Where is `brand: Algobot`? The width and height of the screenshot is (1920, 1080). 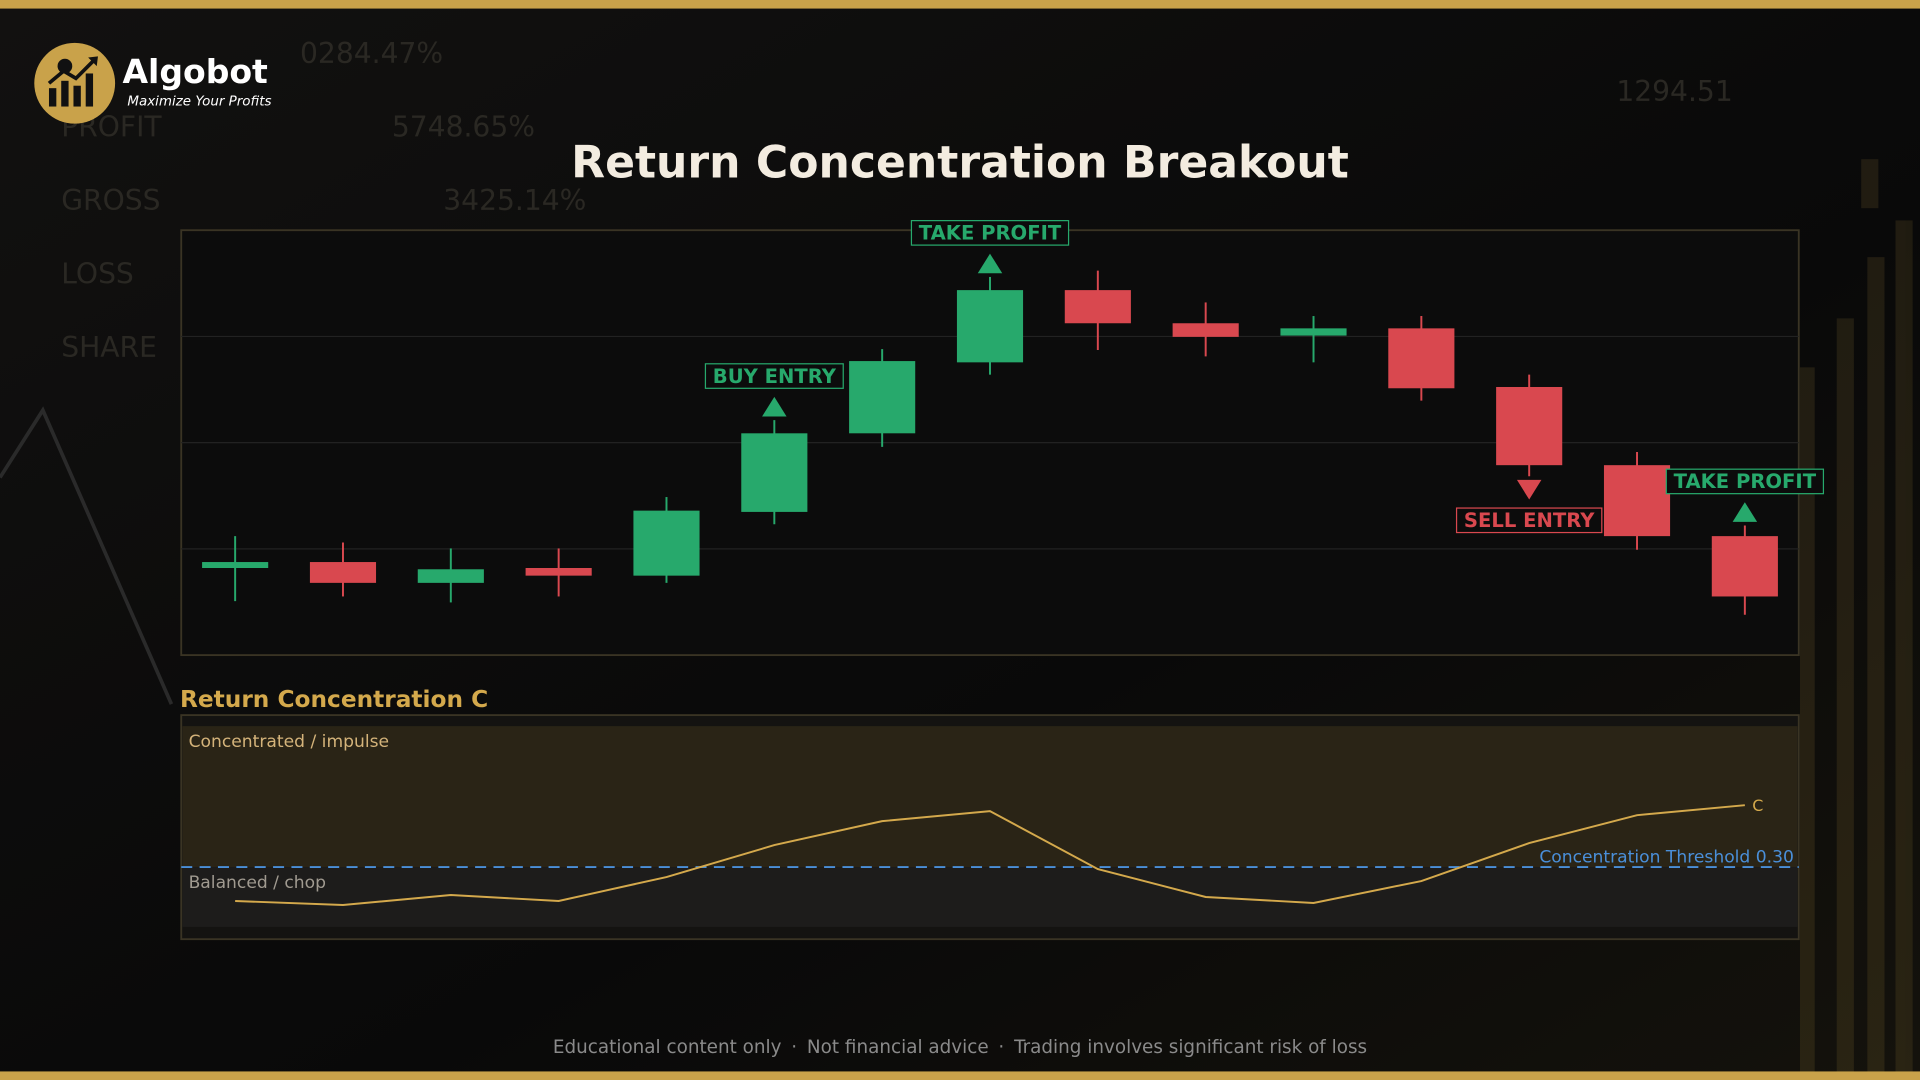 brand: Algobot is located at coordinates (195, 71).